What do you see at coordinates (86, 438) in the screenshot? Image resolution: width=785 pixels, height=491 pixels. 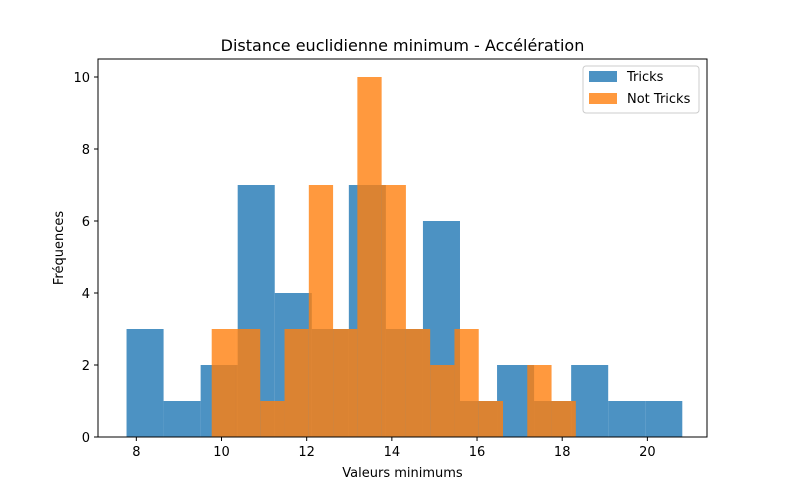 I see `y-tick-label: 0` at bounding box center [86, 438].